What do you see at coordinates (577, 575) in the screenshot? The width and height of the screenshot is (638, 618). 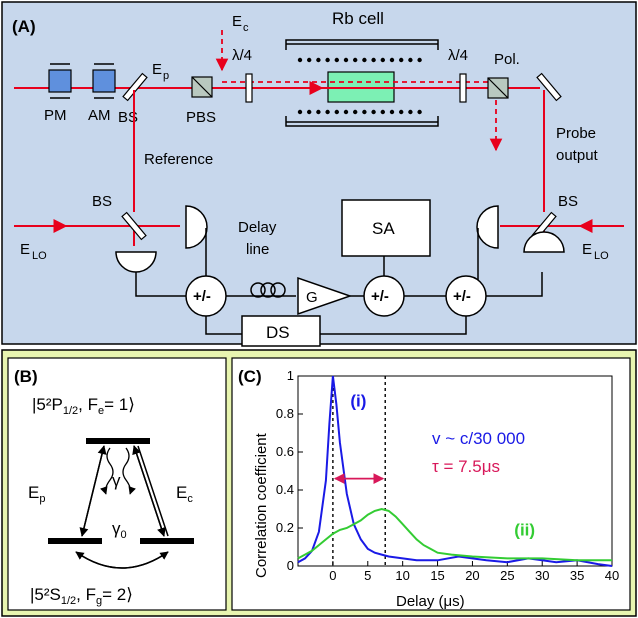 I see `x-tick-label: 35` at bounding box center [577, 575].